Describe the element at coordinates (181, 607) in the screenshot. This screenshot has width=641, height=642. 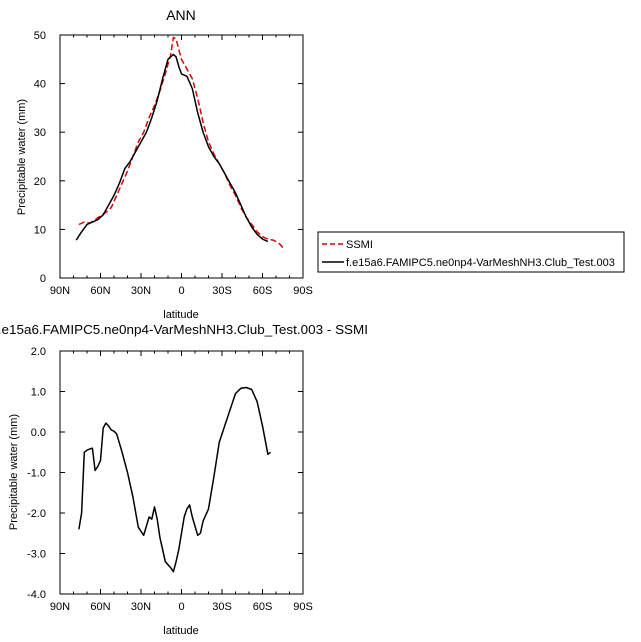
I see `chart-bottom-xtick-label: 0` at that location.